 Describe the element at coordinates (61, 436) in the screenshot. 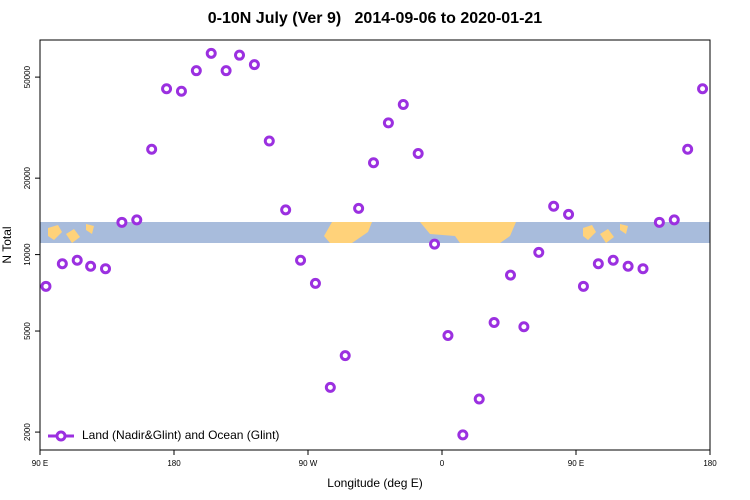

I see `legend-marker` at that location.